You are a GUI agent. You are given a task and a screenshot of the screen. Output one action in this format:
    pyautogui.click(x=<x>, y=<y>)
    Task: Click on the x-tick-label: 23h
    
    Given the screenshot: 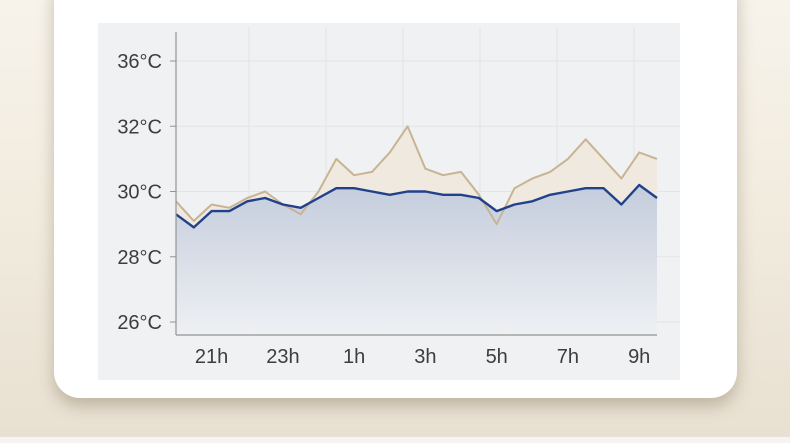 What is the action you would take?
    pyautogui.click(x=282, y=357)
    